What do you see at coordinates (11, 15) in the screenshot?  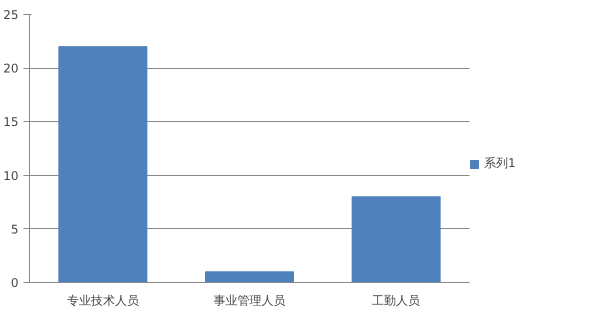 I see `y-tick-label: 25` at bounding box center [11, 15].